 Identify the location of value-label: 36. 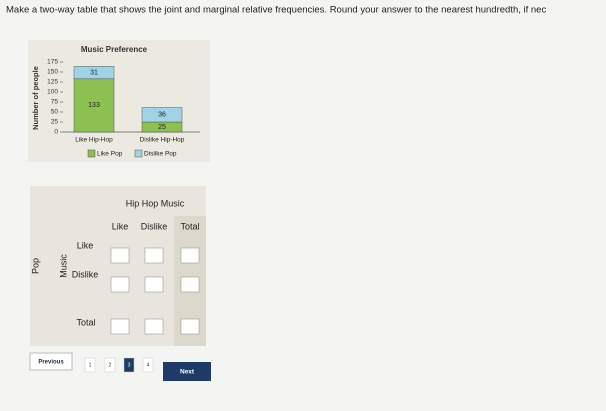
(162, 115).